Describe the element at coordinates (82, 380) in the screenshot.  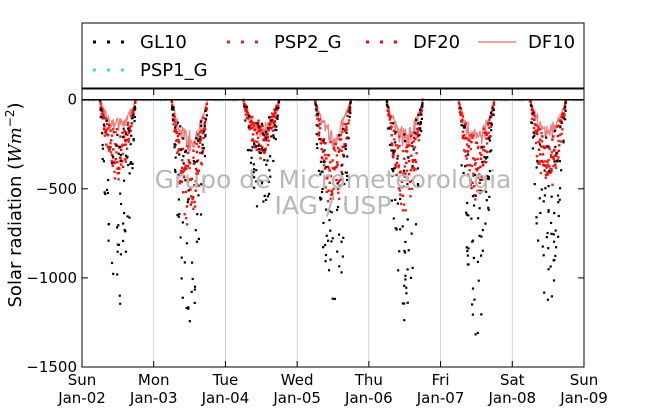
I see `x-tick-day: Sun` at that location.